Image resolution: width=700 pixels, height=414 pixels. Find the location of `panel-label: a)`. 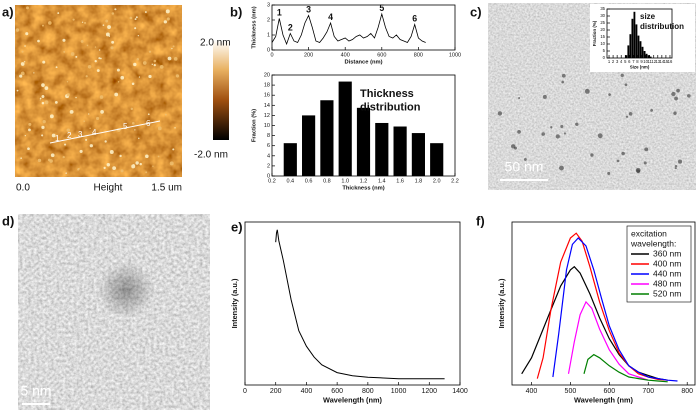

panel-label: a) is located at coordinates (8, 11).